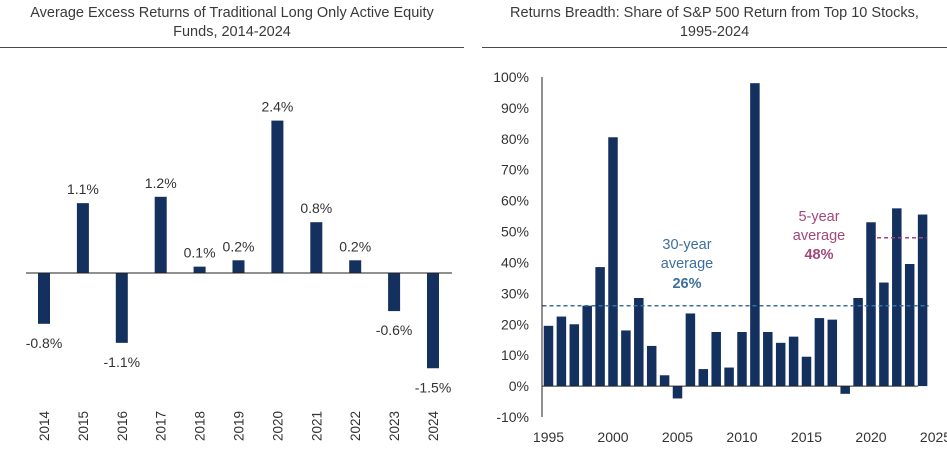 Image resolution: width=947 pixels, height=458 pixels. I want to click on bar-2013, so click(780, 364).